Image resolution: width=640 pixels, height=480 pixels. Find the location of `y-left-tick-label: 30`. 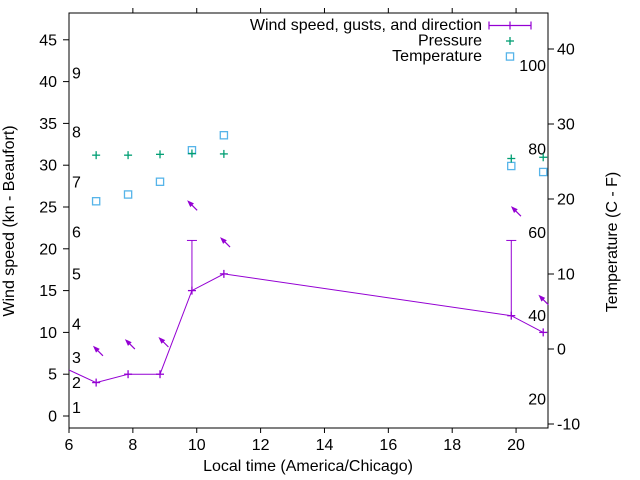

y-left-tick-label: 30 is located at coordinates (48, 166).